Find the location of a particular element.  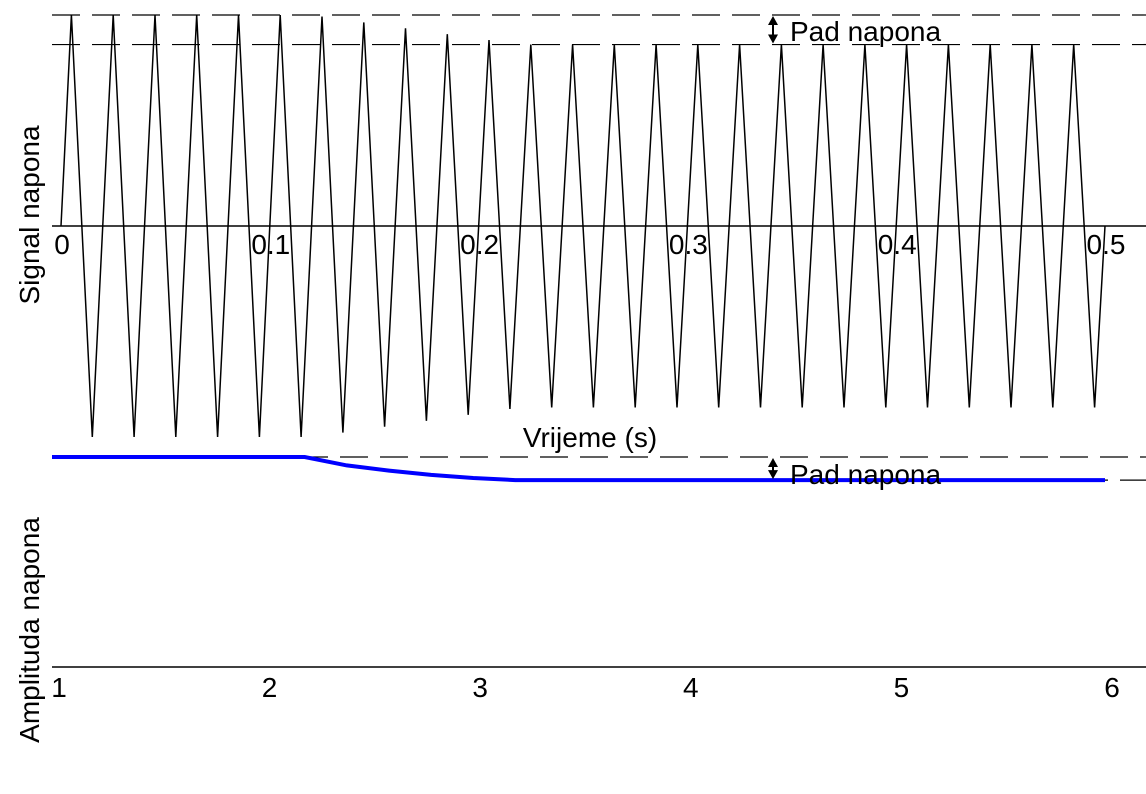

top-x-tick-label: 0.5 is located at coordinates (1106, 244).